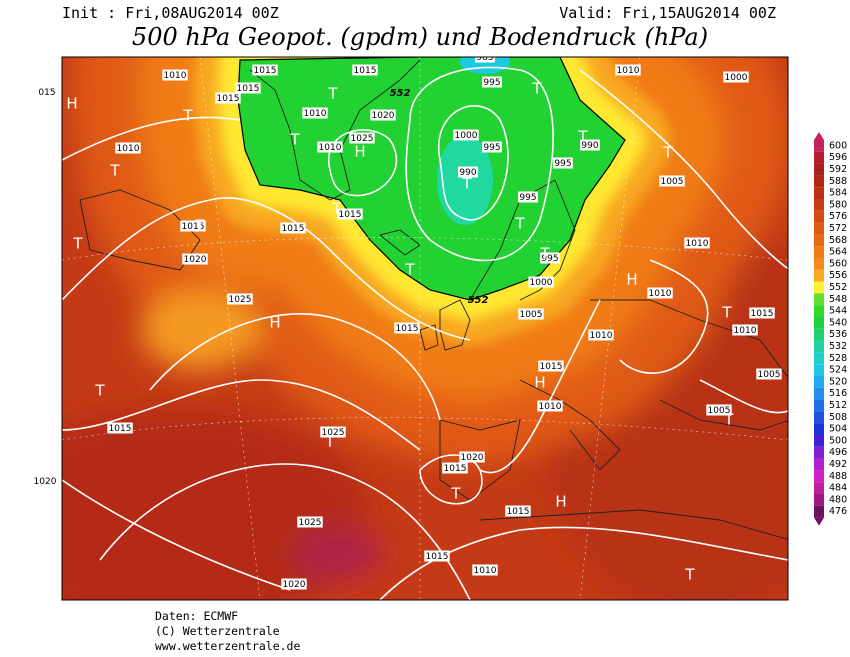  I want to click on colorbar-label: 516, so click(838, 393).